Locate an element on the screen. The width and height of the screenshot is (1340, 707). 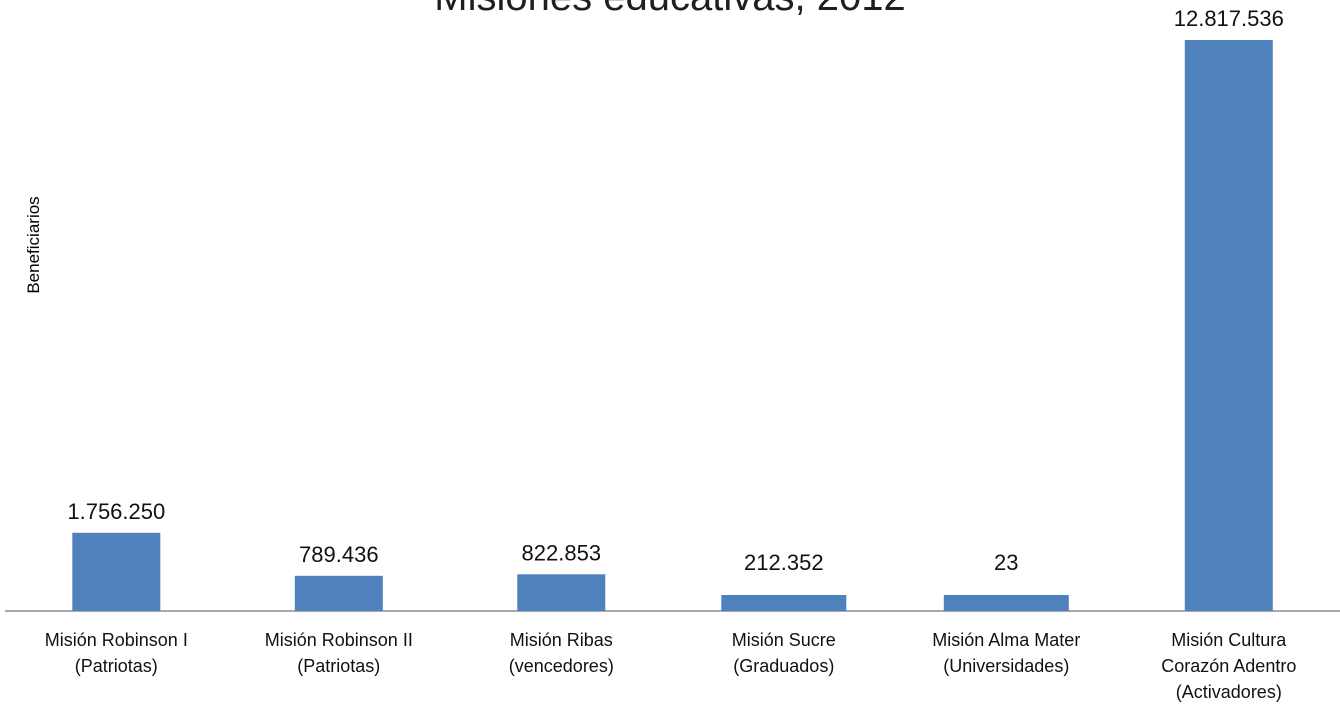
category-label-line: Corazón Adentro is located at coordinates (1228, 666).